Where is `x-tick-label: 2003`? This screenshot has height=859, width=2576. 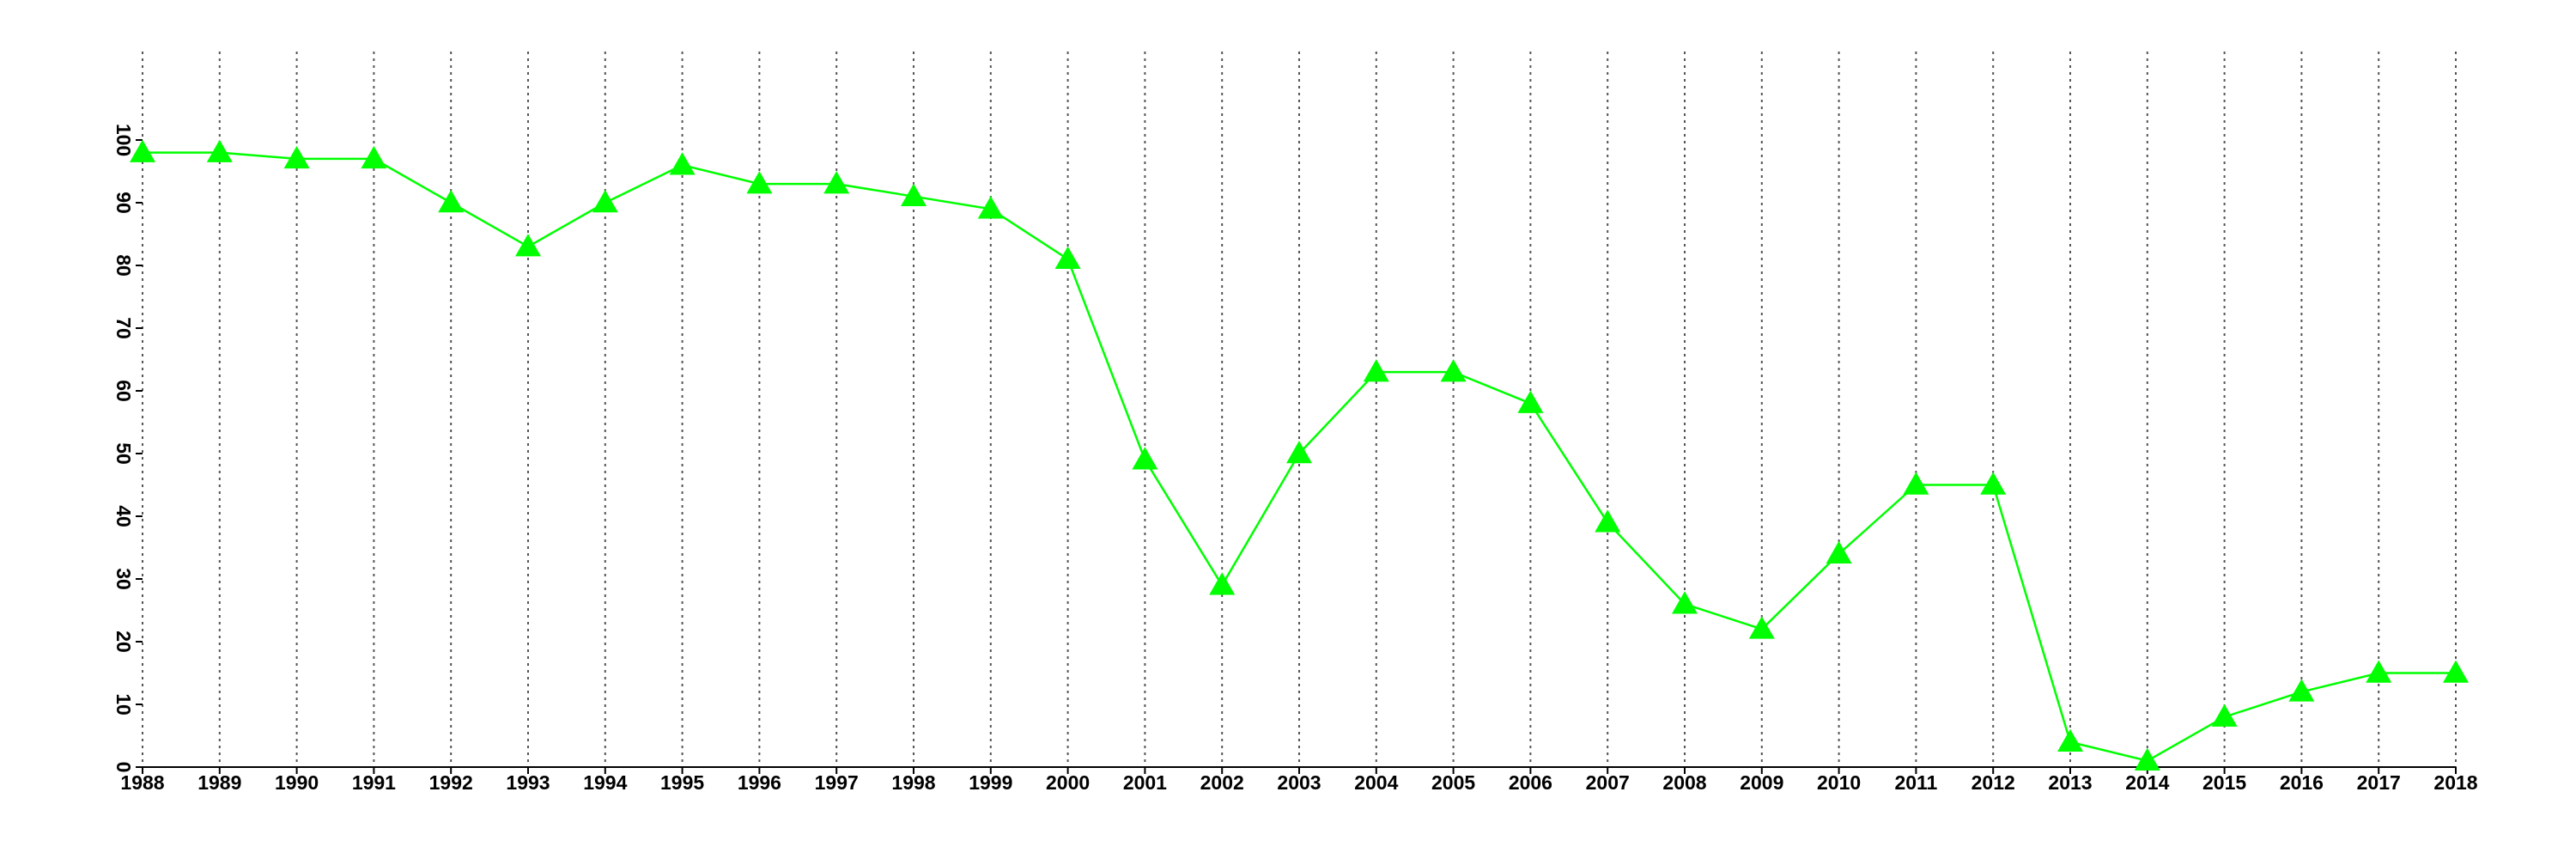 x-tick-label: 2003 is located at coordinates (1299, 783).